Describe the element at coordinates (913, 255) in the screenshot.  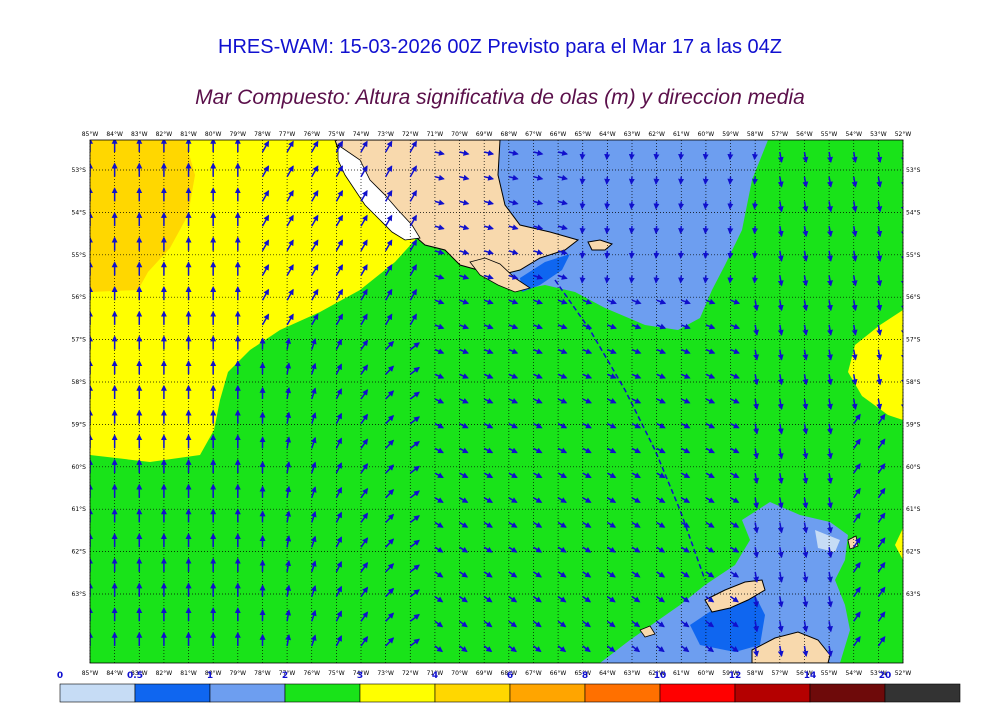
I see `latitude-label: 55°S` at that location.